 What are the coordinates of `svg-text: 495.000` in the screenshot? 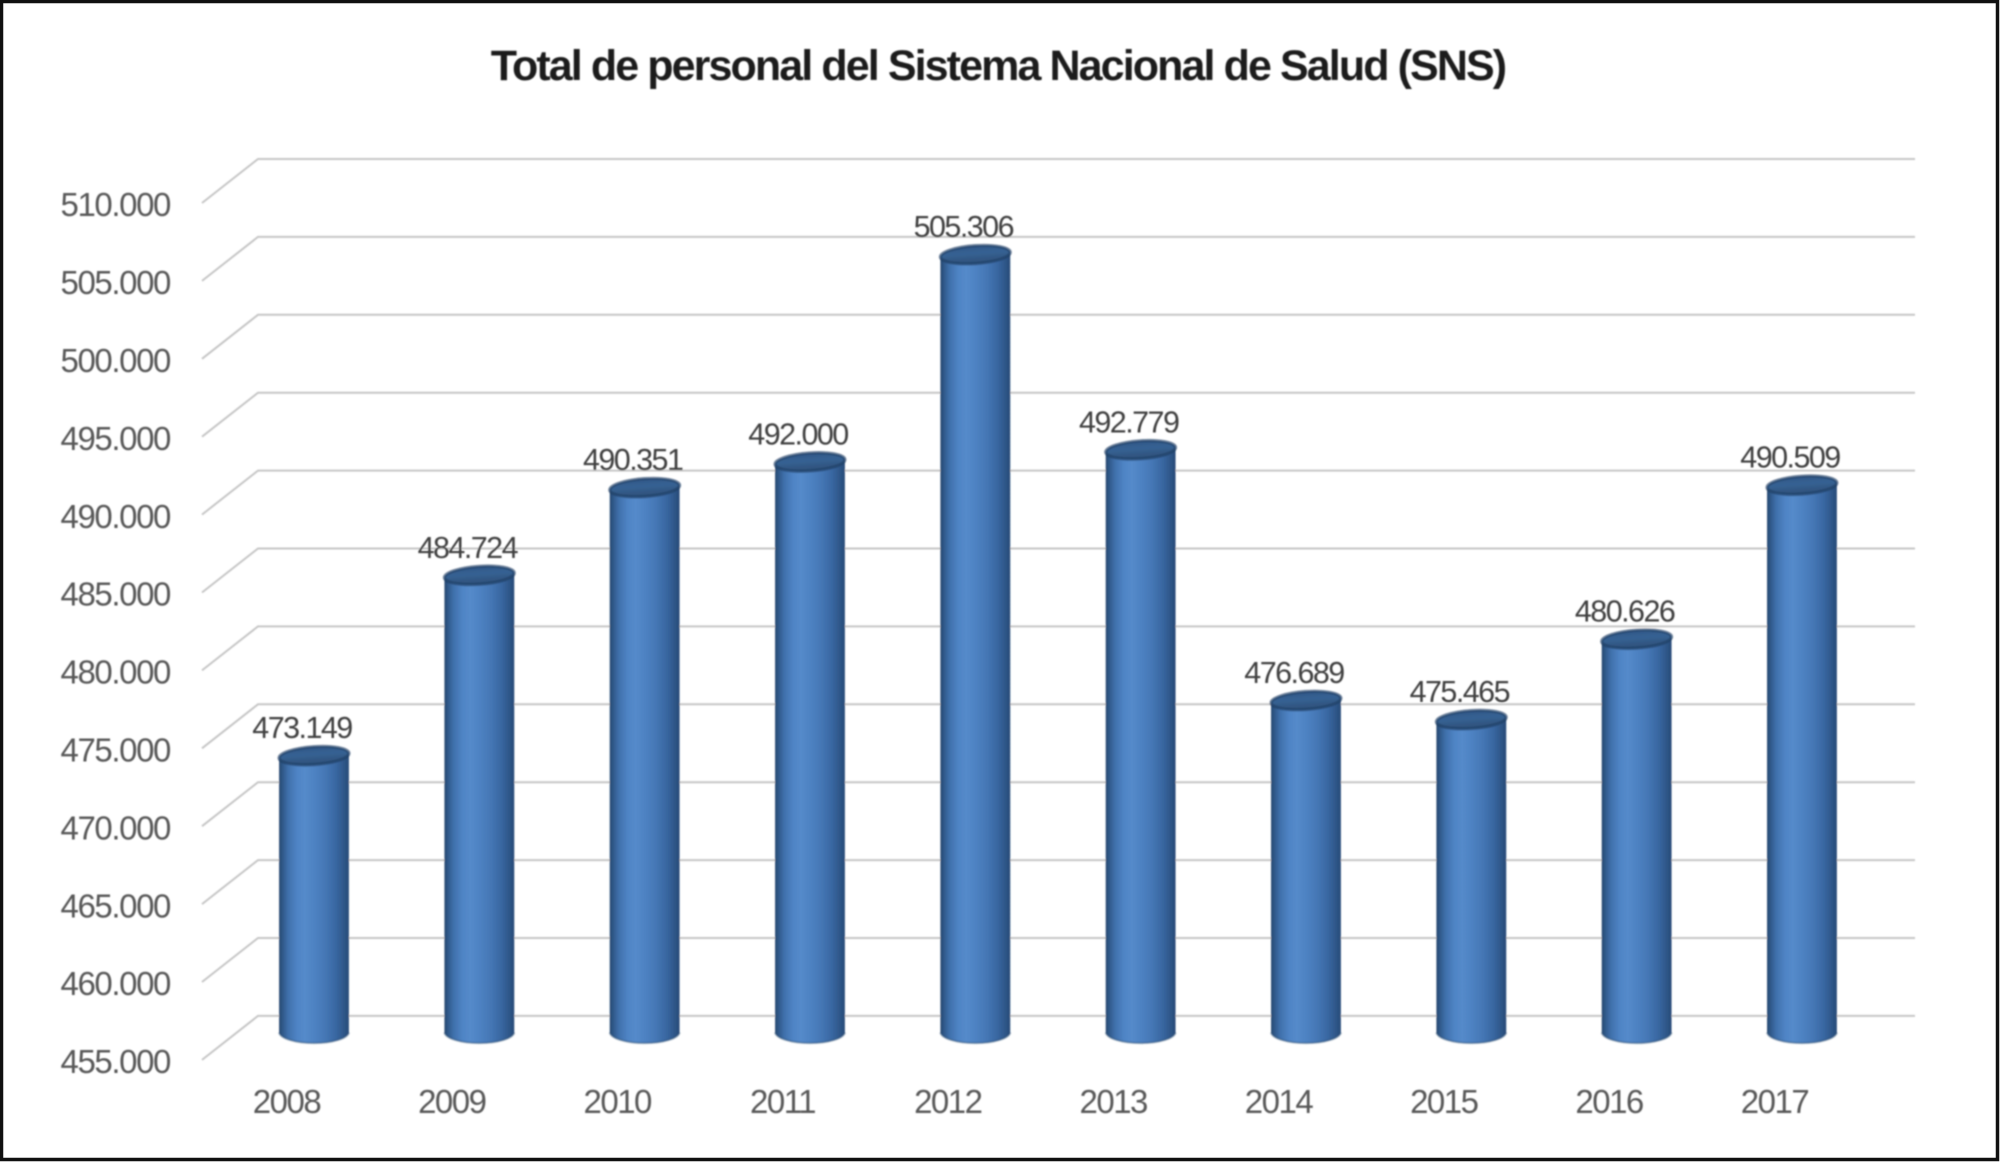 It's located at (116, 438).